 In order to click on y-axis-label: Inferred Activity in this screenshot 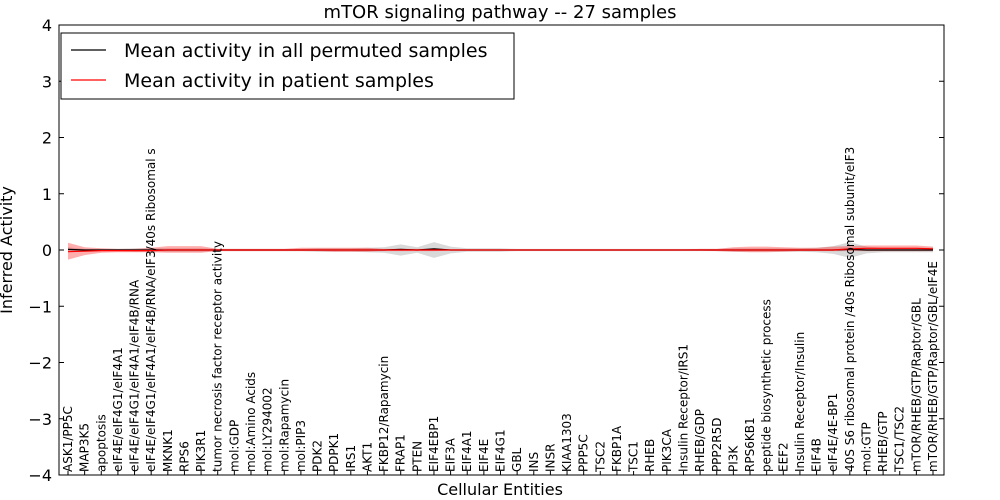, I will do `click(8, 250)`.